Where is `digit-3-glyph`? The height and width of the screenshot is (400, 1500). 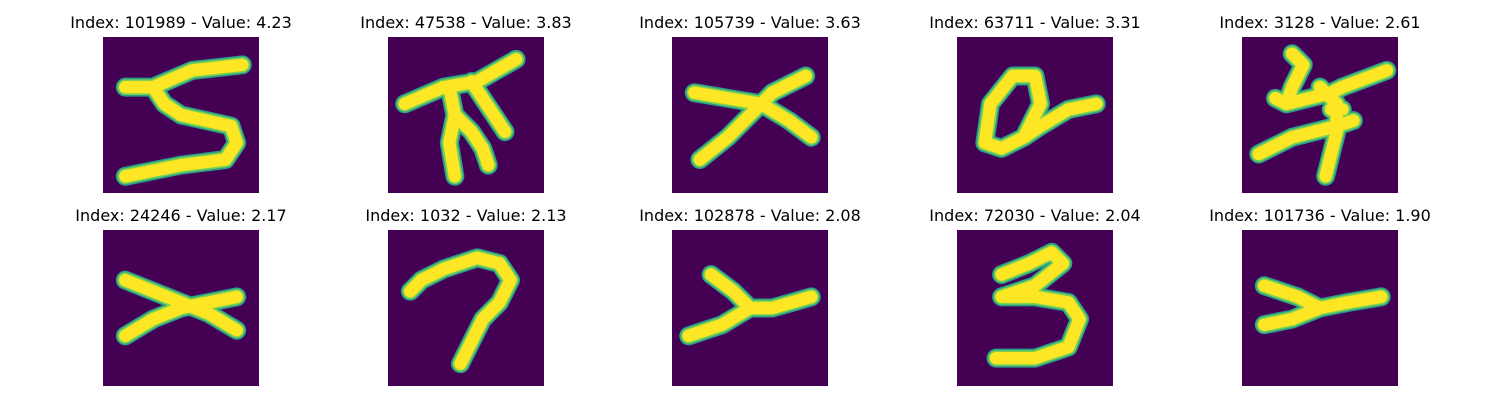 digit-3-glyph is located at coordinates (1038, 305).